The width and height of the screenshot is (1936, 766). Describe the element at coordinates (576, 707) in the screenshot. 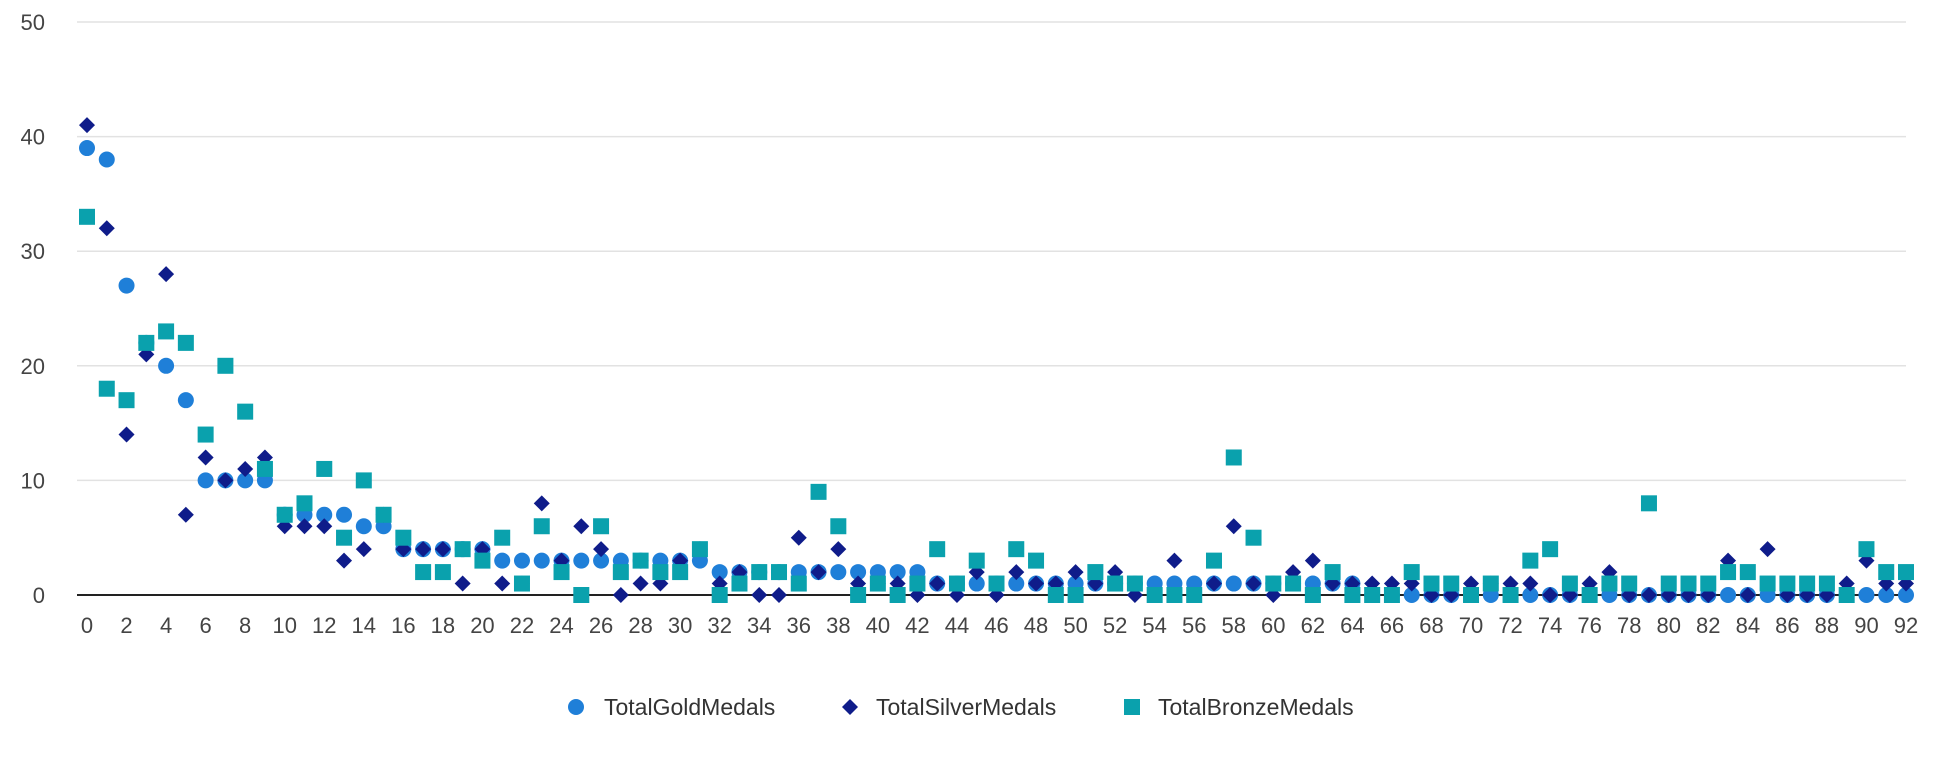

I see `legend-marker-circle` at that location.